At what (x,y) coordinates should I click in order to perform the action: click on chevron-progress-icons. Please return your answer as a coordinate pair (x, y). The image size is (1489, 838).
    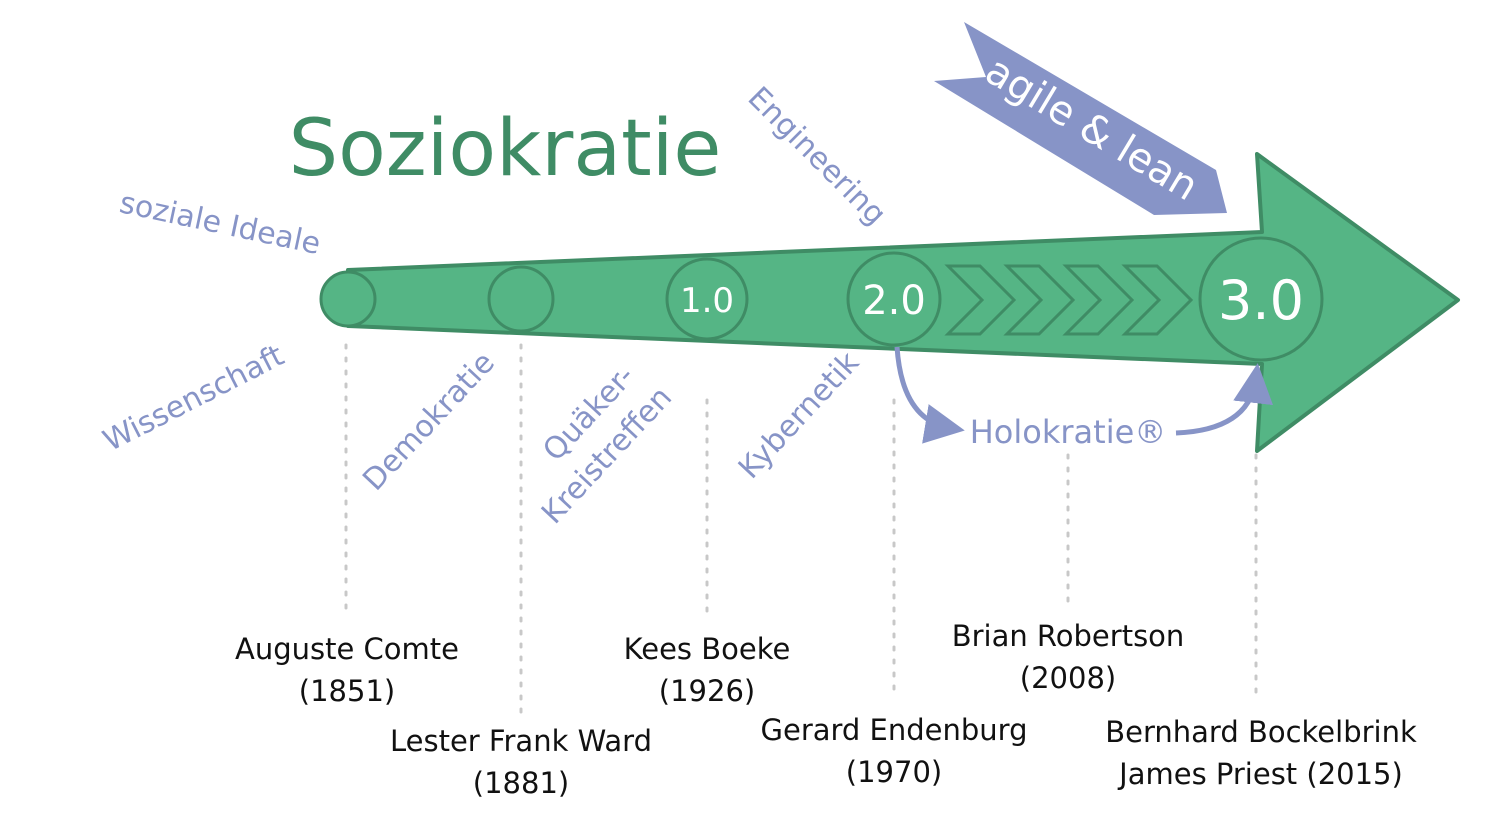
    Looking at the image, I should click on (1069, 300).